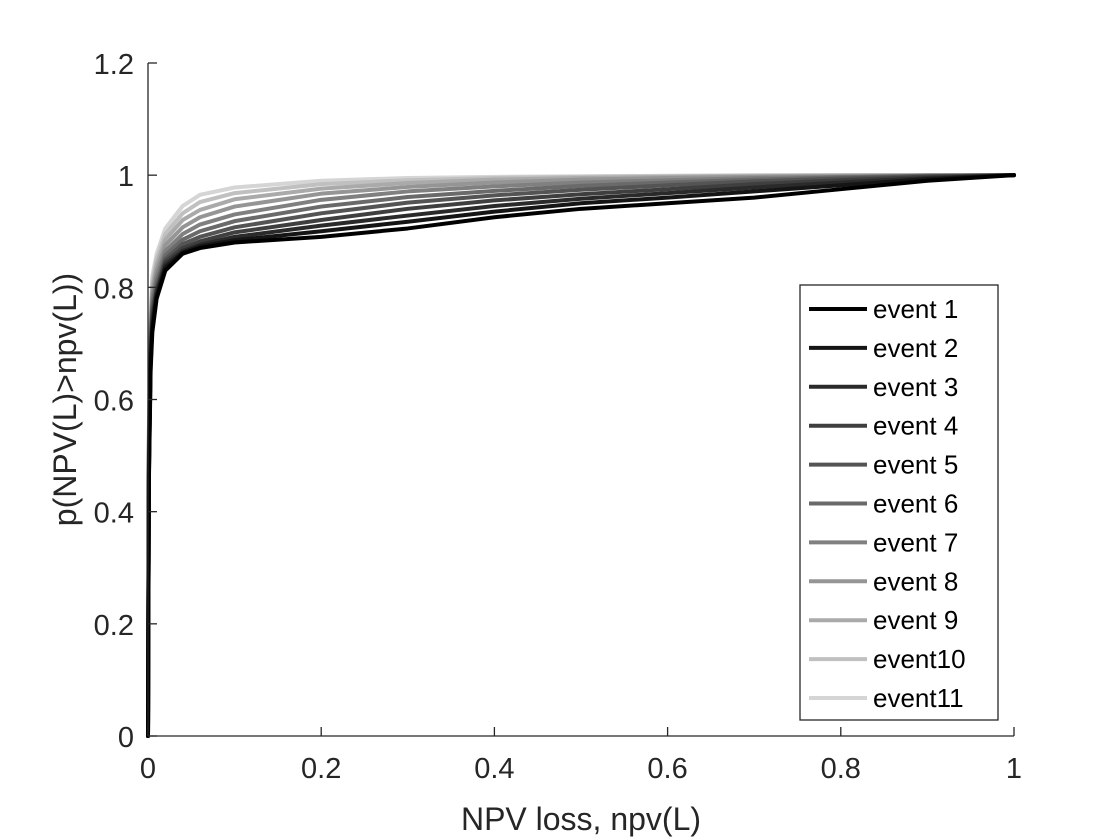  I want to click on legend-label-5: event 5, so click(915, 465).